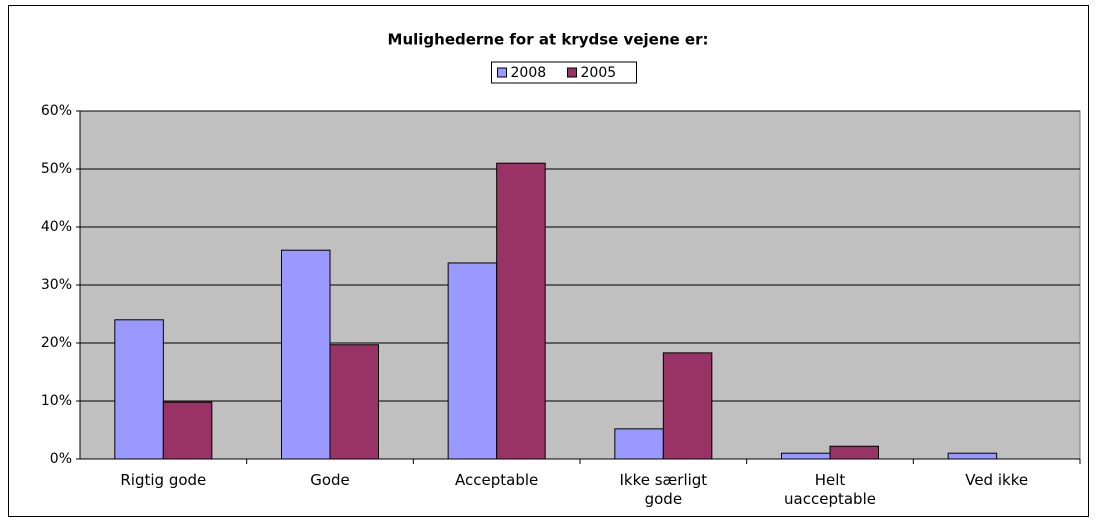  I want to click on y-tick-label: 10%, so click(56, 401).